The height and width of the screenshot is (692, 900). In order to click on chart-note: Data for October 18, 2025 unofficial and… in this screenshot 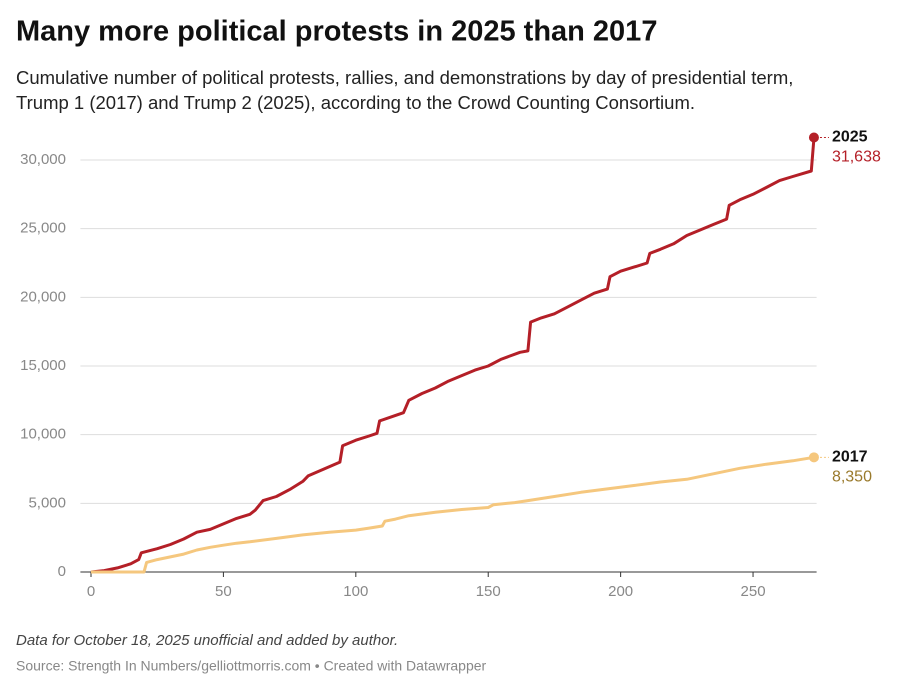, I will do `click(207, 640)`.